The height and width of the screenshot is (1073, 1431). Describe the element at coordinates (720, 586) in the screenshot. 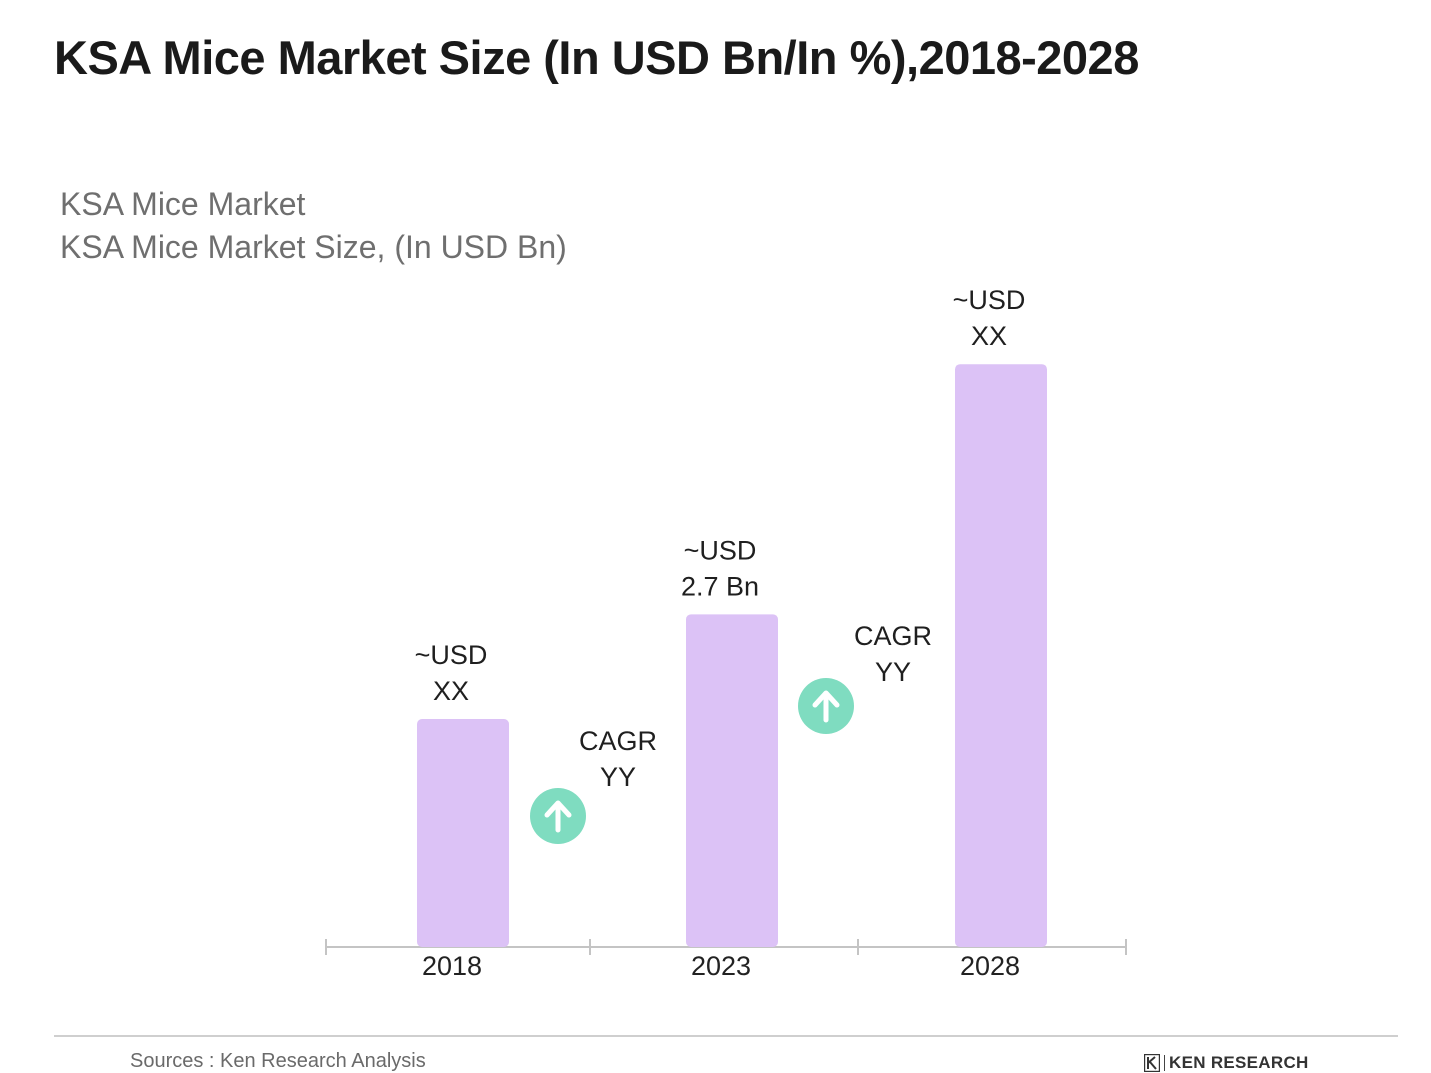

I see `data-label-2023-line2: 2.7 Bn` at that location.